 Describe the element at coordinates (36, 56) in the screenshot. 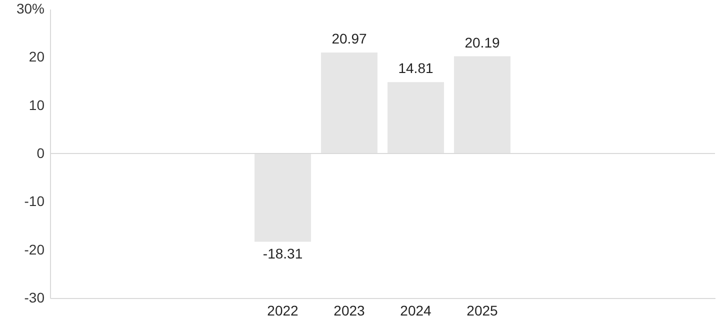

I see `y-tick-label: 20` at that location.